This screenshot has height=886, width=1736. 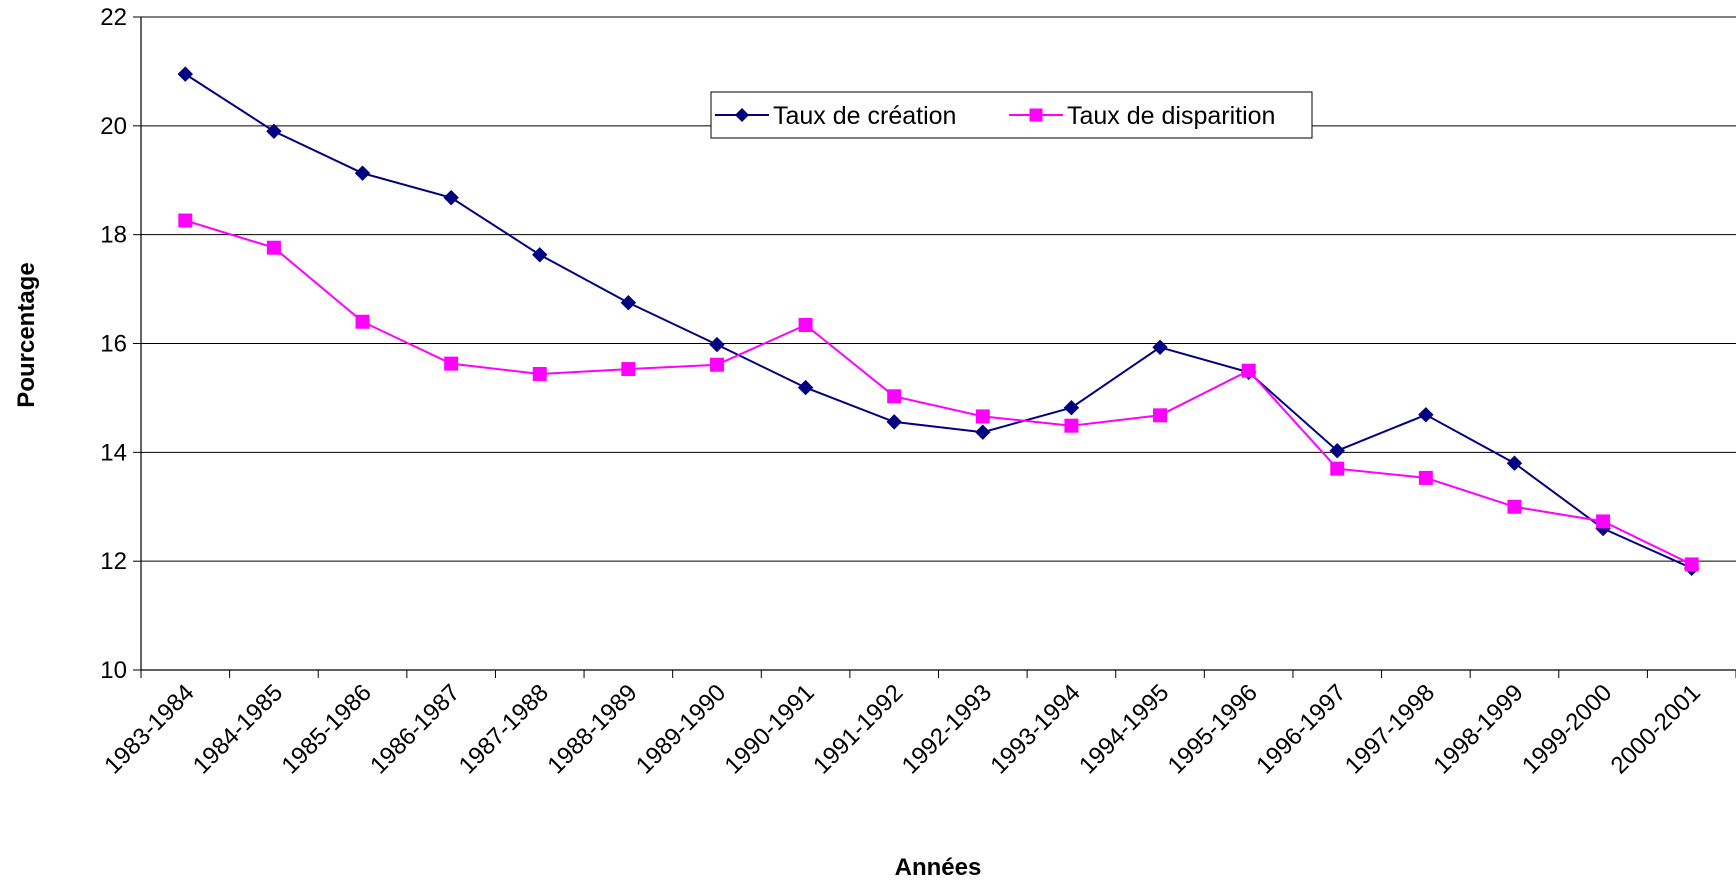 What do you see at coordinates (504, 729) in the screenshot?
I see `x-tick-label: 1987-1988` at bounding box center [504, 729].